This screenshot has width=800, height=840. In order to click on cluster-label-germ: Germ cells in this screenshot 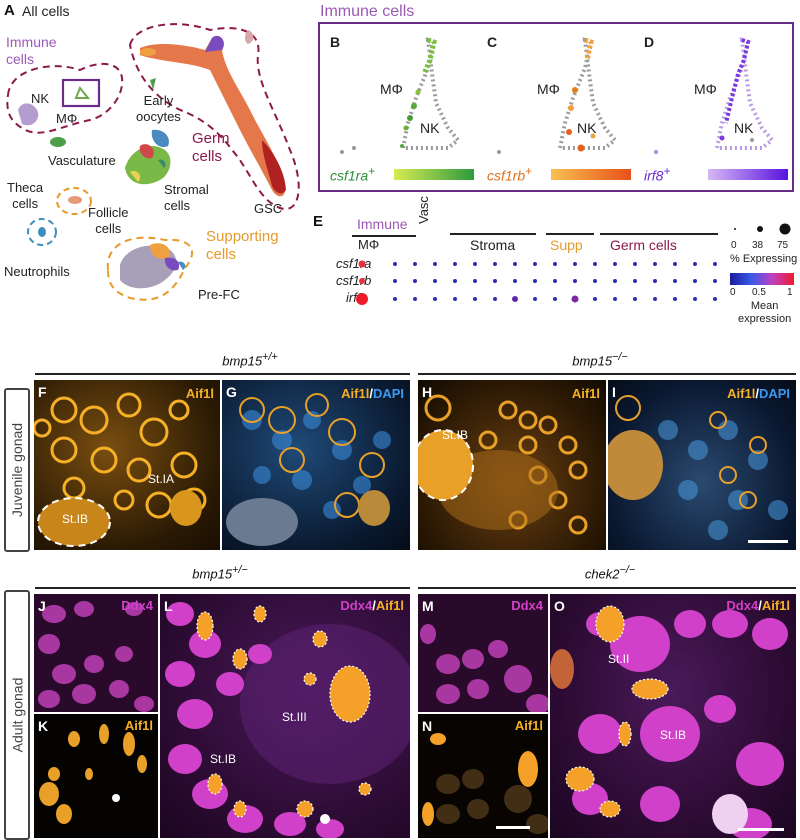, I will do `click(211, 147)`.